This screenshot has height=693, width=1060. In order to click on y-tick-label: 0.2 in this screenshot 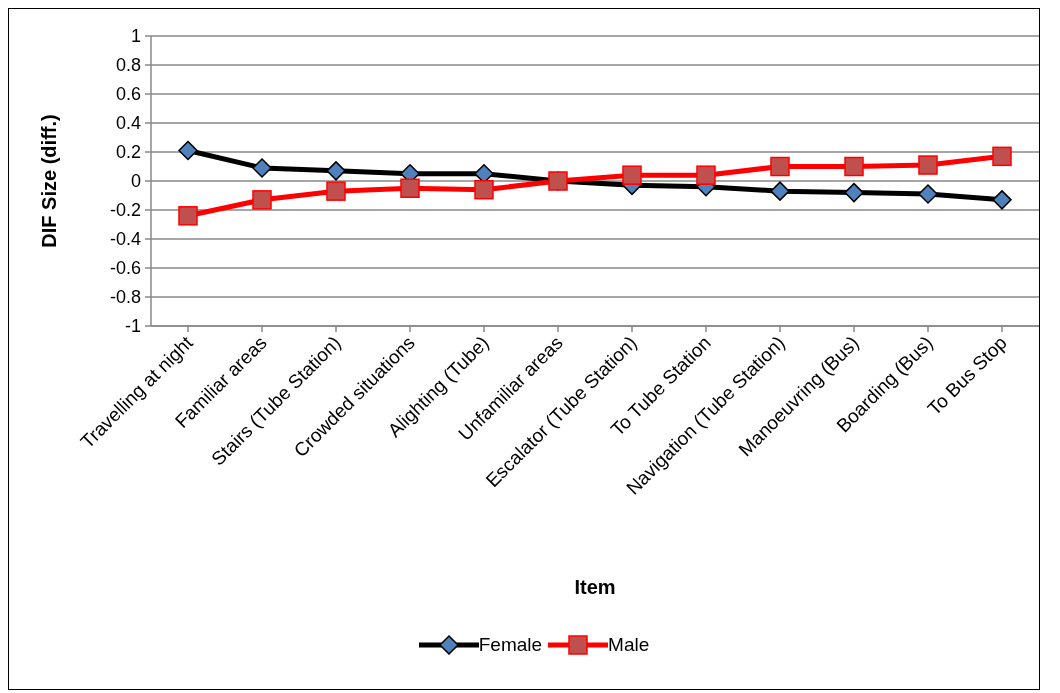, I will do `click(128, 152)`.